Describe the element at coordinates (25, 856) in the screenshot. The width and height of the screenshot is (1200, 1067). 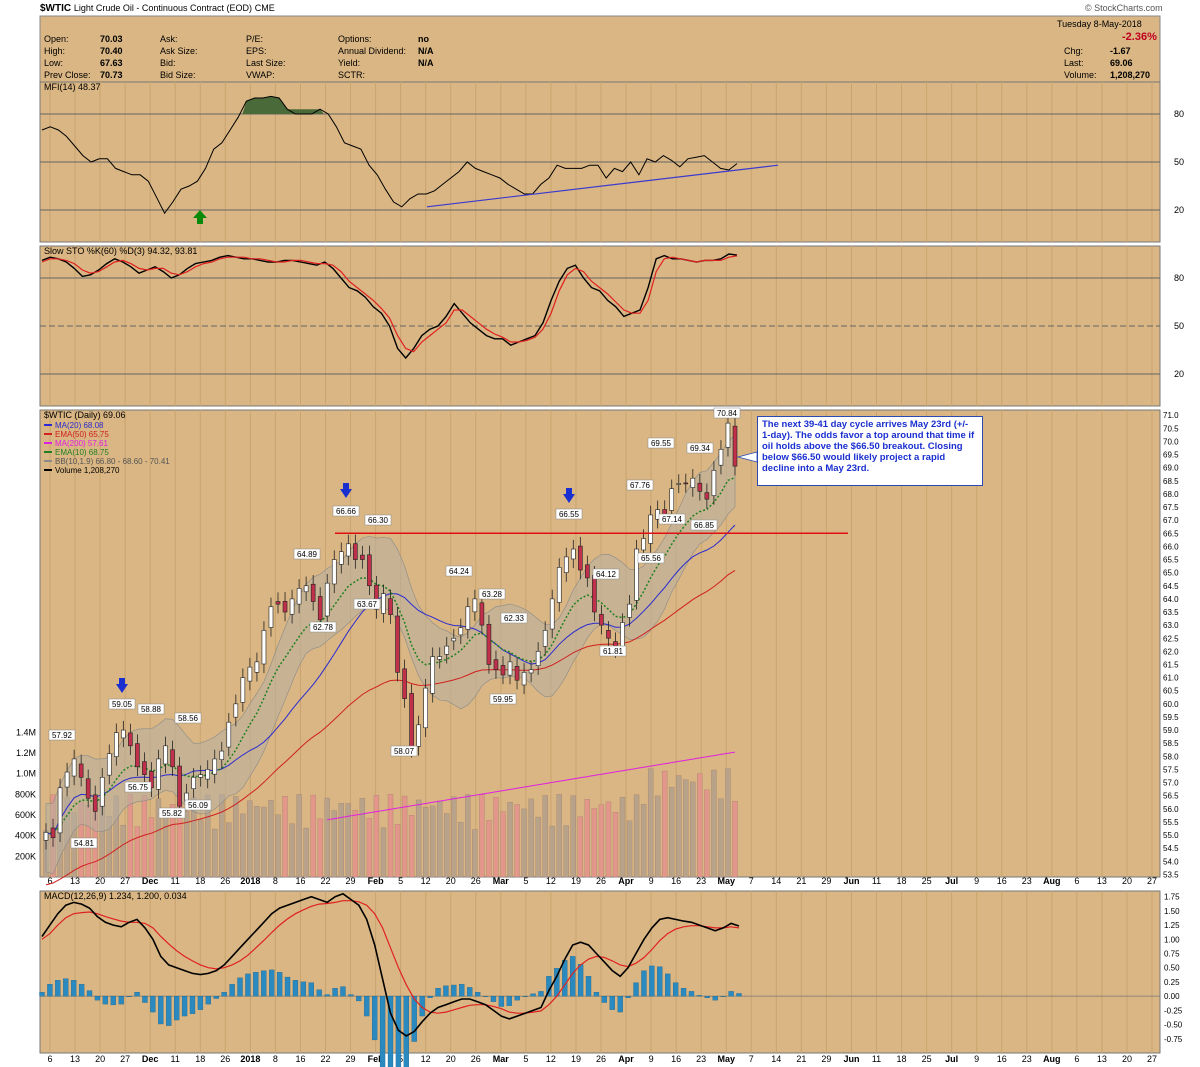
I see `volume-tick-label: 200K` at that location.